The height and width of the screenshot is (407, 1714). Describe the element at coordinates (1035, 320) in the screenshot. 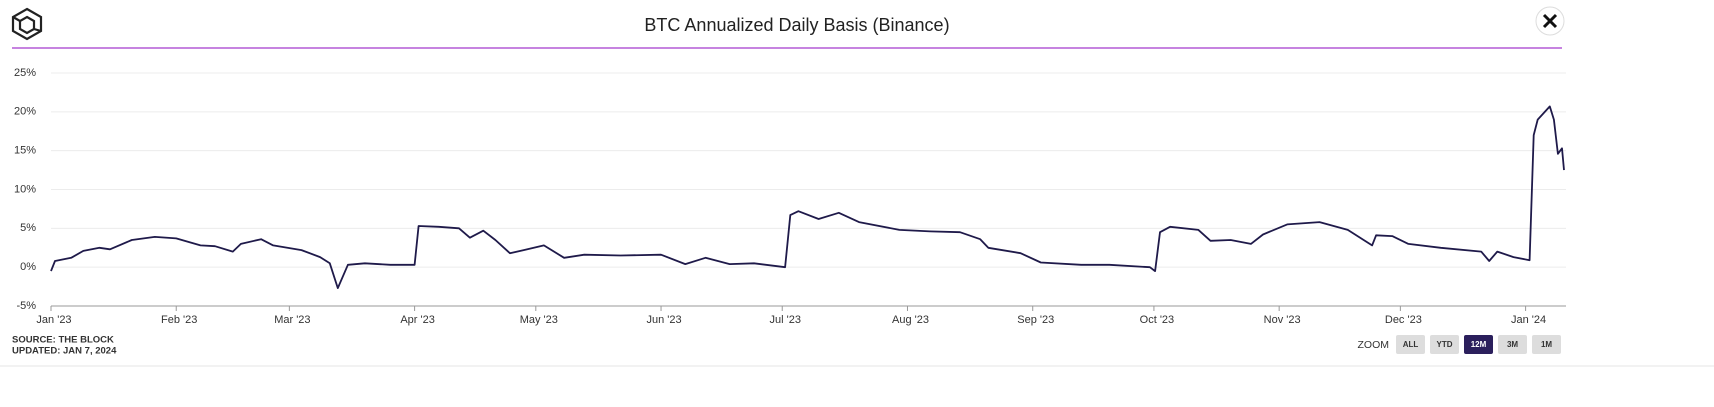

I see `x-tick-label: Sep '23` at that location.